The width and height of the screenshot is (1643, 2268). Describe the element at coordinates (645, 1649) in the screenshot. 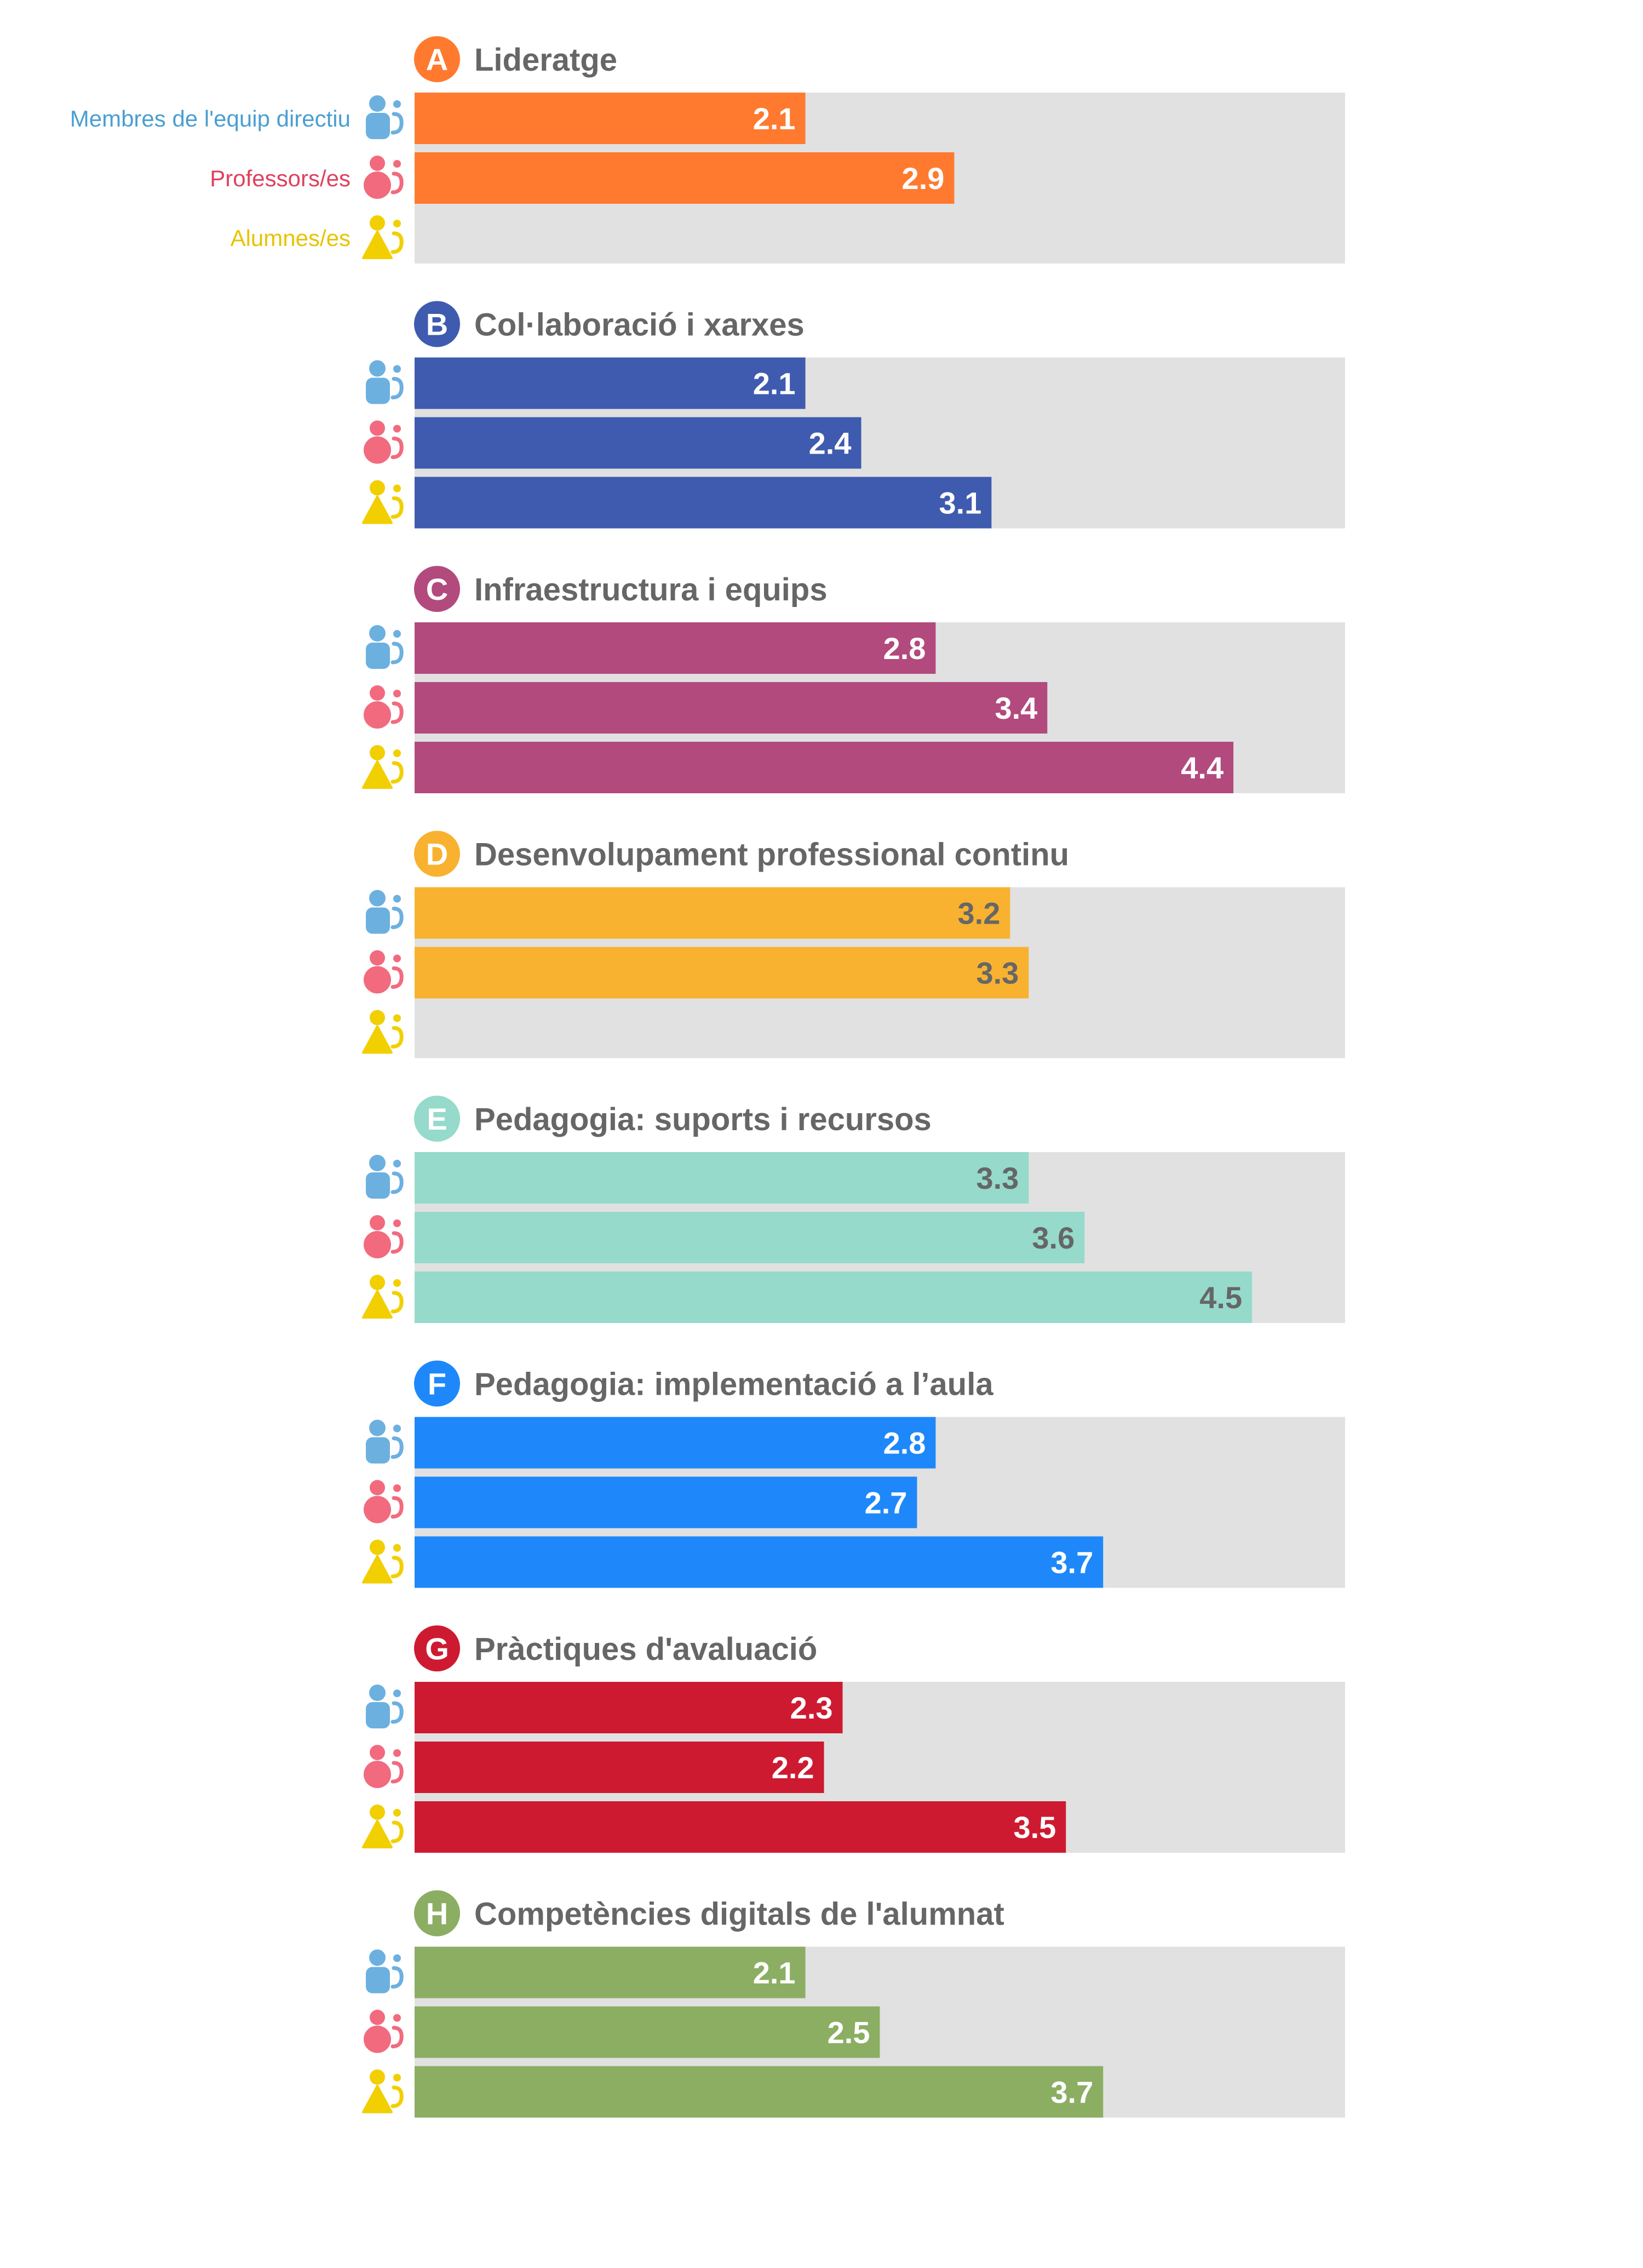

I see `section-title: Pràctiques d'avaluació` at that location.